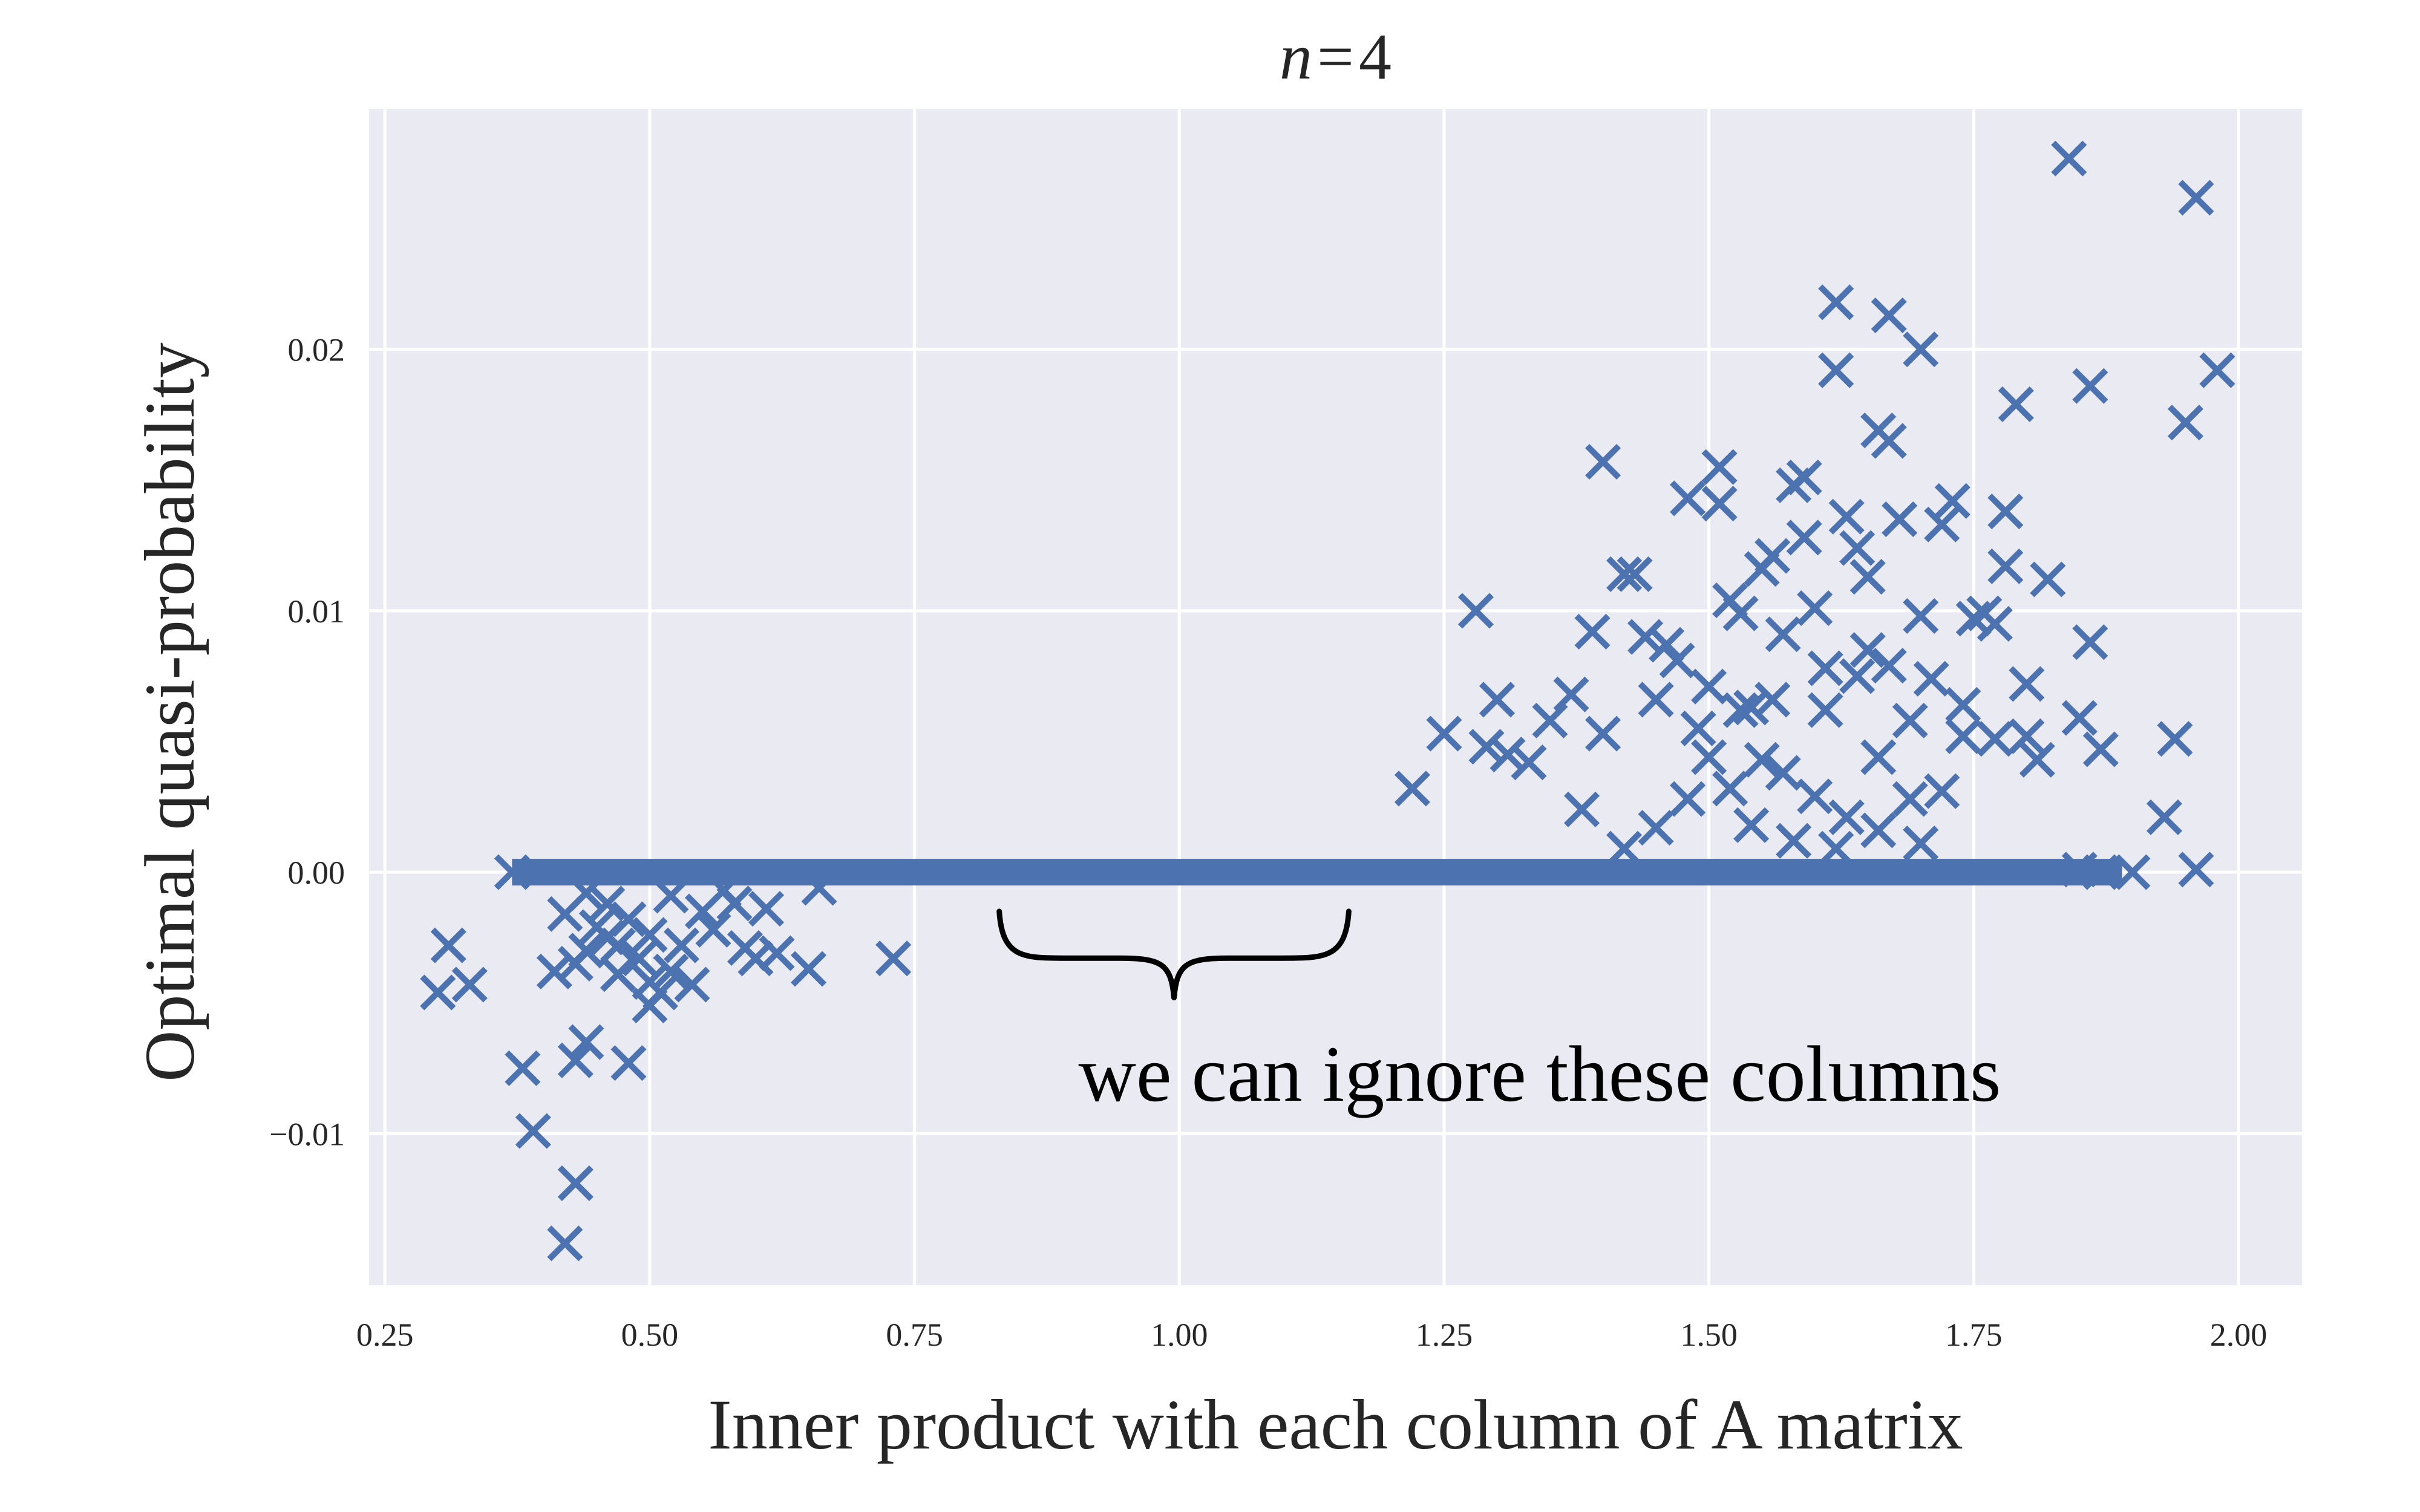  I want to click on zero-band, so click(1317, 872).